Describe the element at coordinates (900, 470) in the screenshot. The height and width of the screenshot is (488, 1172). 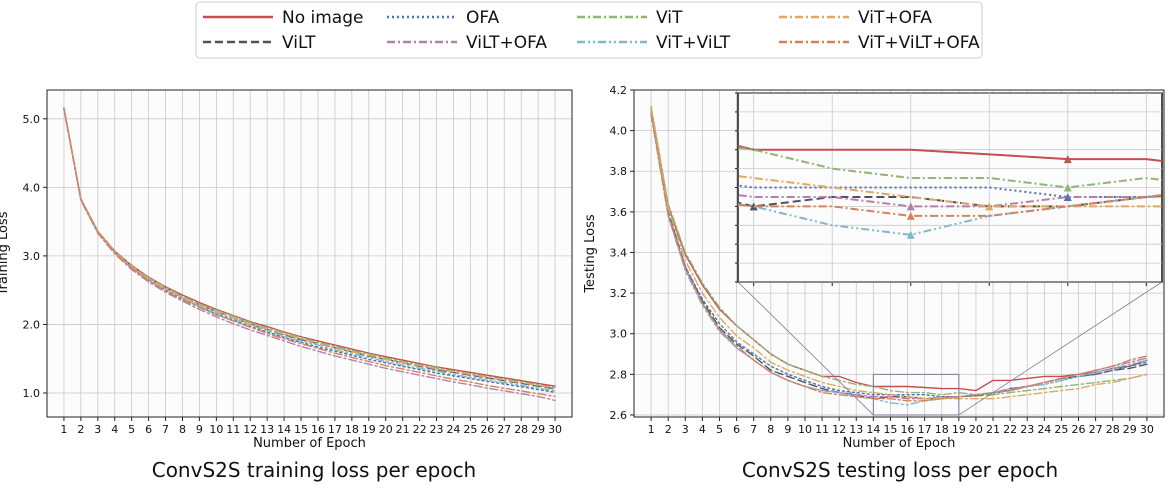
I see `testing-chart-caption: ConvS2S testing loss per epoch` at that location.